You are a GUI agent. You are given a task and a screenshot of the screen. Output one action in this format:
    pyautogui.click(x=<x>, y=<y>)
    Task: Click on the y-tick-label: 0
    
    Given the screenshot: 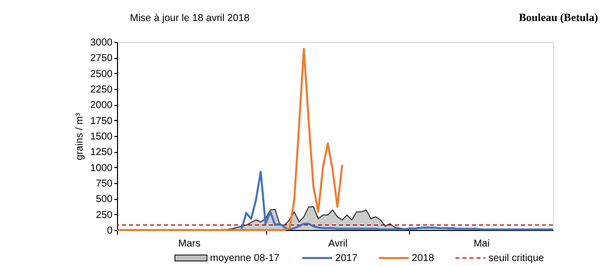 What is the action you would take?
    pyautogui.click(x=109, y=231)
    